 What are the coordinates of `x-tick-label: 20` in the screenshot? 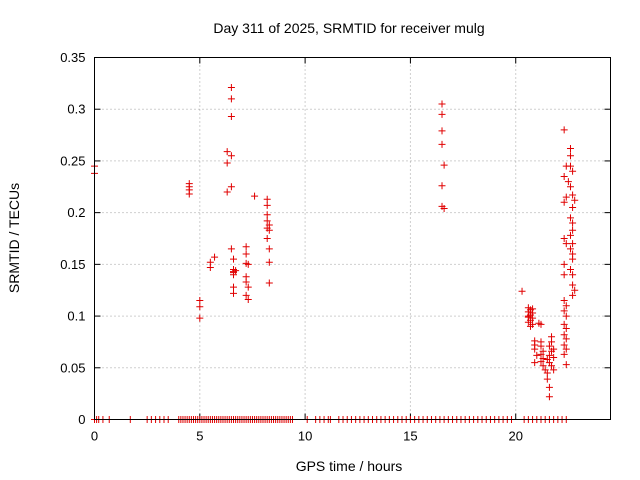 It's located at (515, 436).